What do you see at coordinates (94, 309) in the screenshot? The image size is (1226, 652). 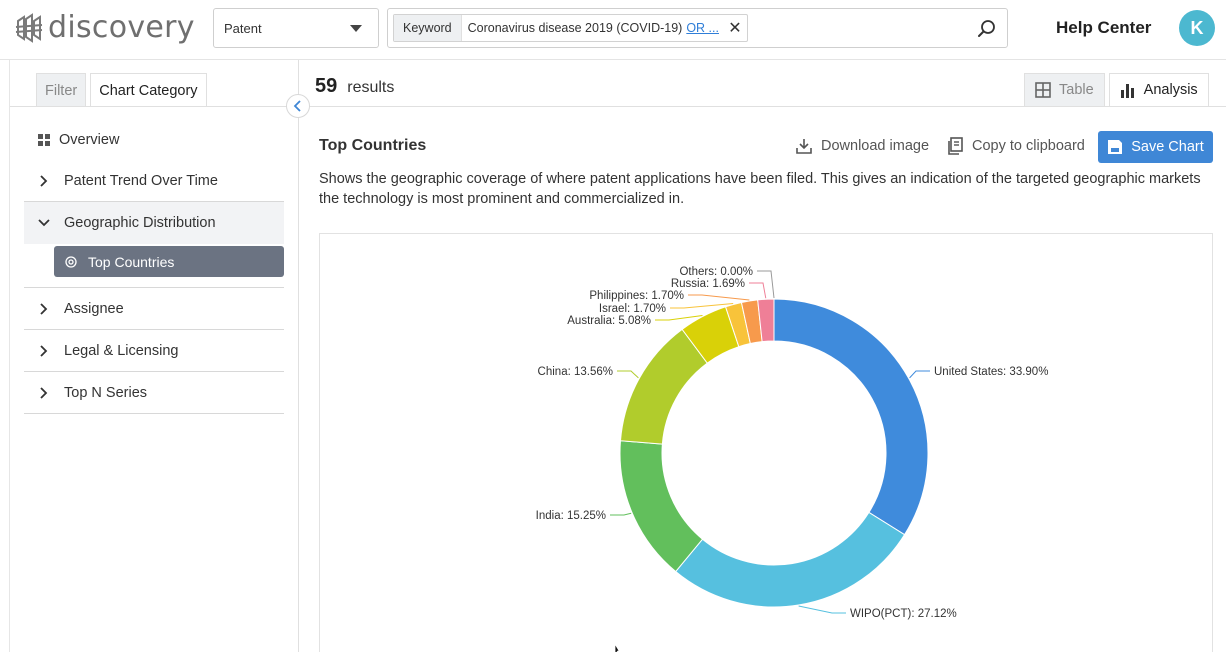 I see `sidebar-item-label: Assignee` at bounding box center [94, 309].